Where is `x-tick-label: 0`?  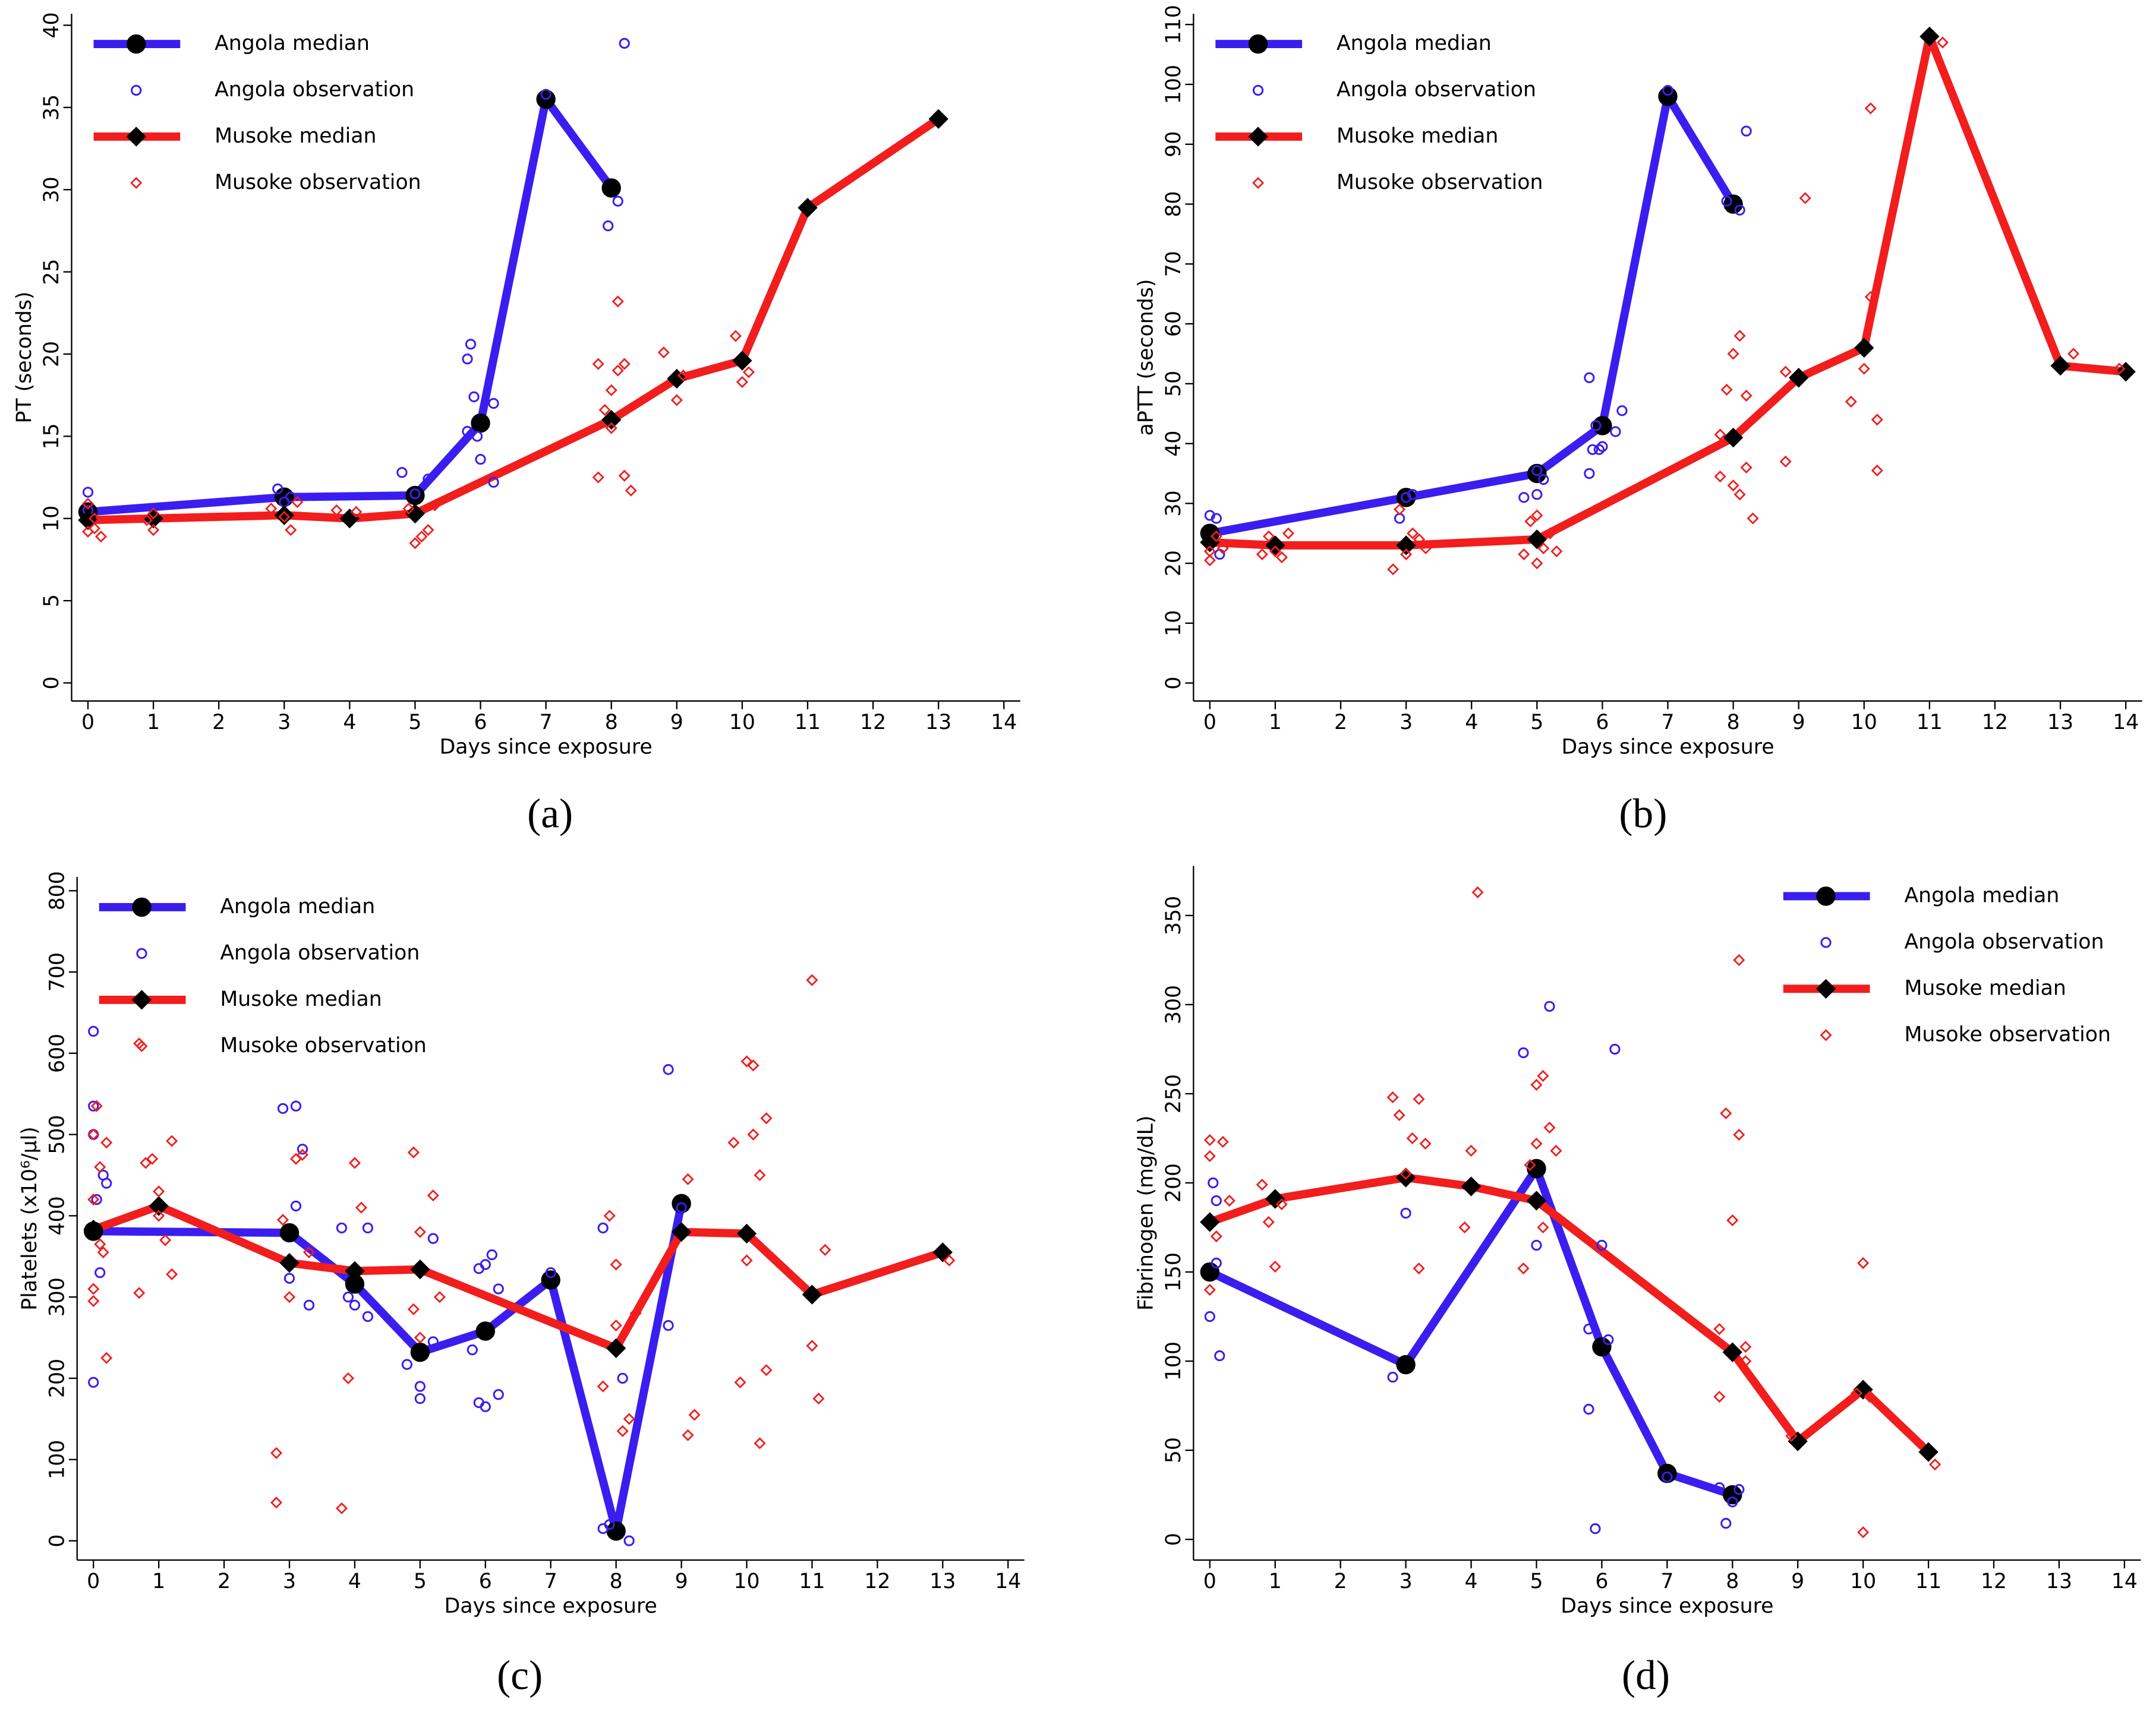
x-tick-label: 0 is located at coordinates (93, 1581).